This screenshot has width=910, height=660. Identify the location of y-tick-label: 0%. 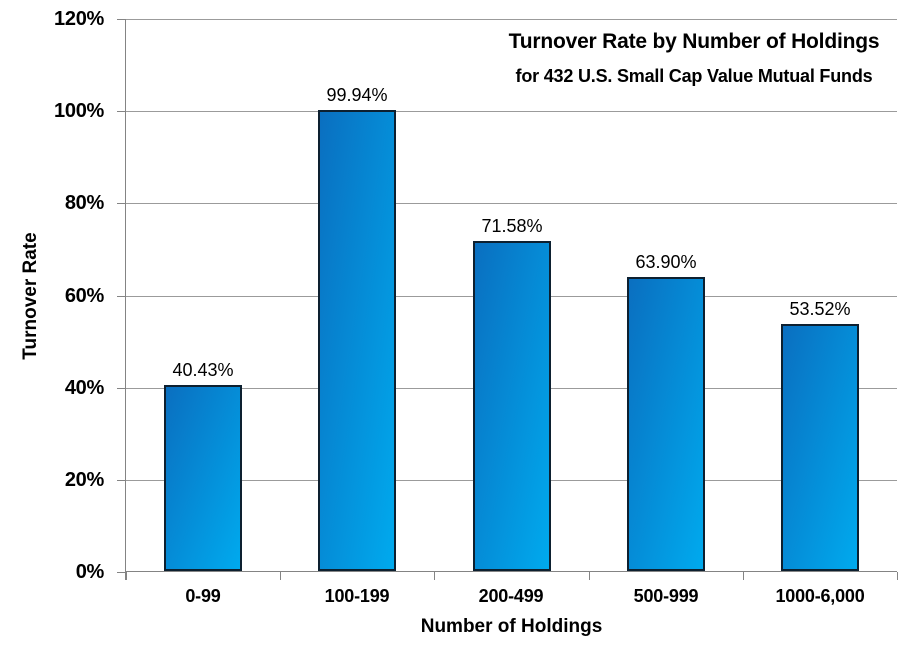
(90, 572).